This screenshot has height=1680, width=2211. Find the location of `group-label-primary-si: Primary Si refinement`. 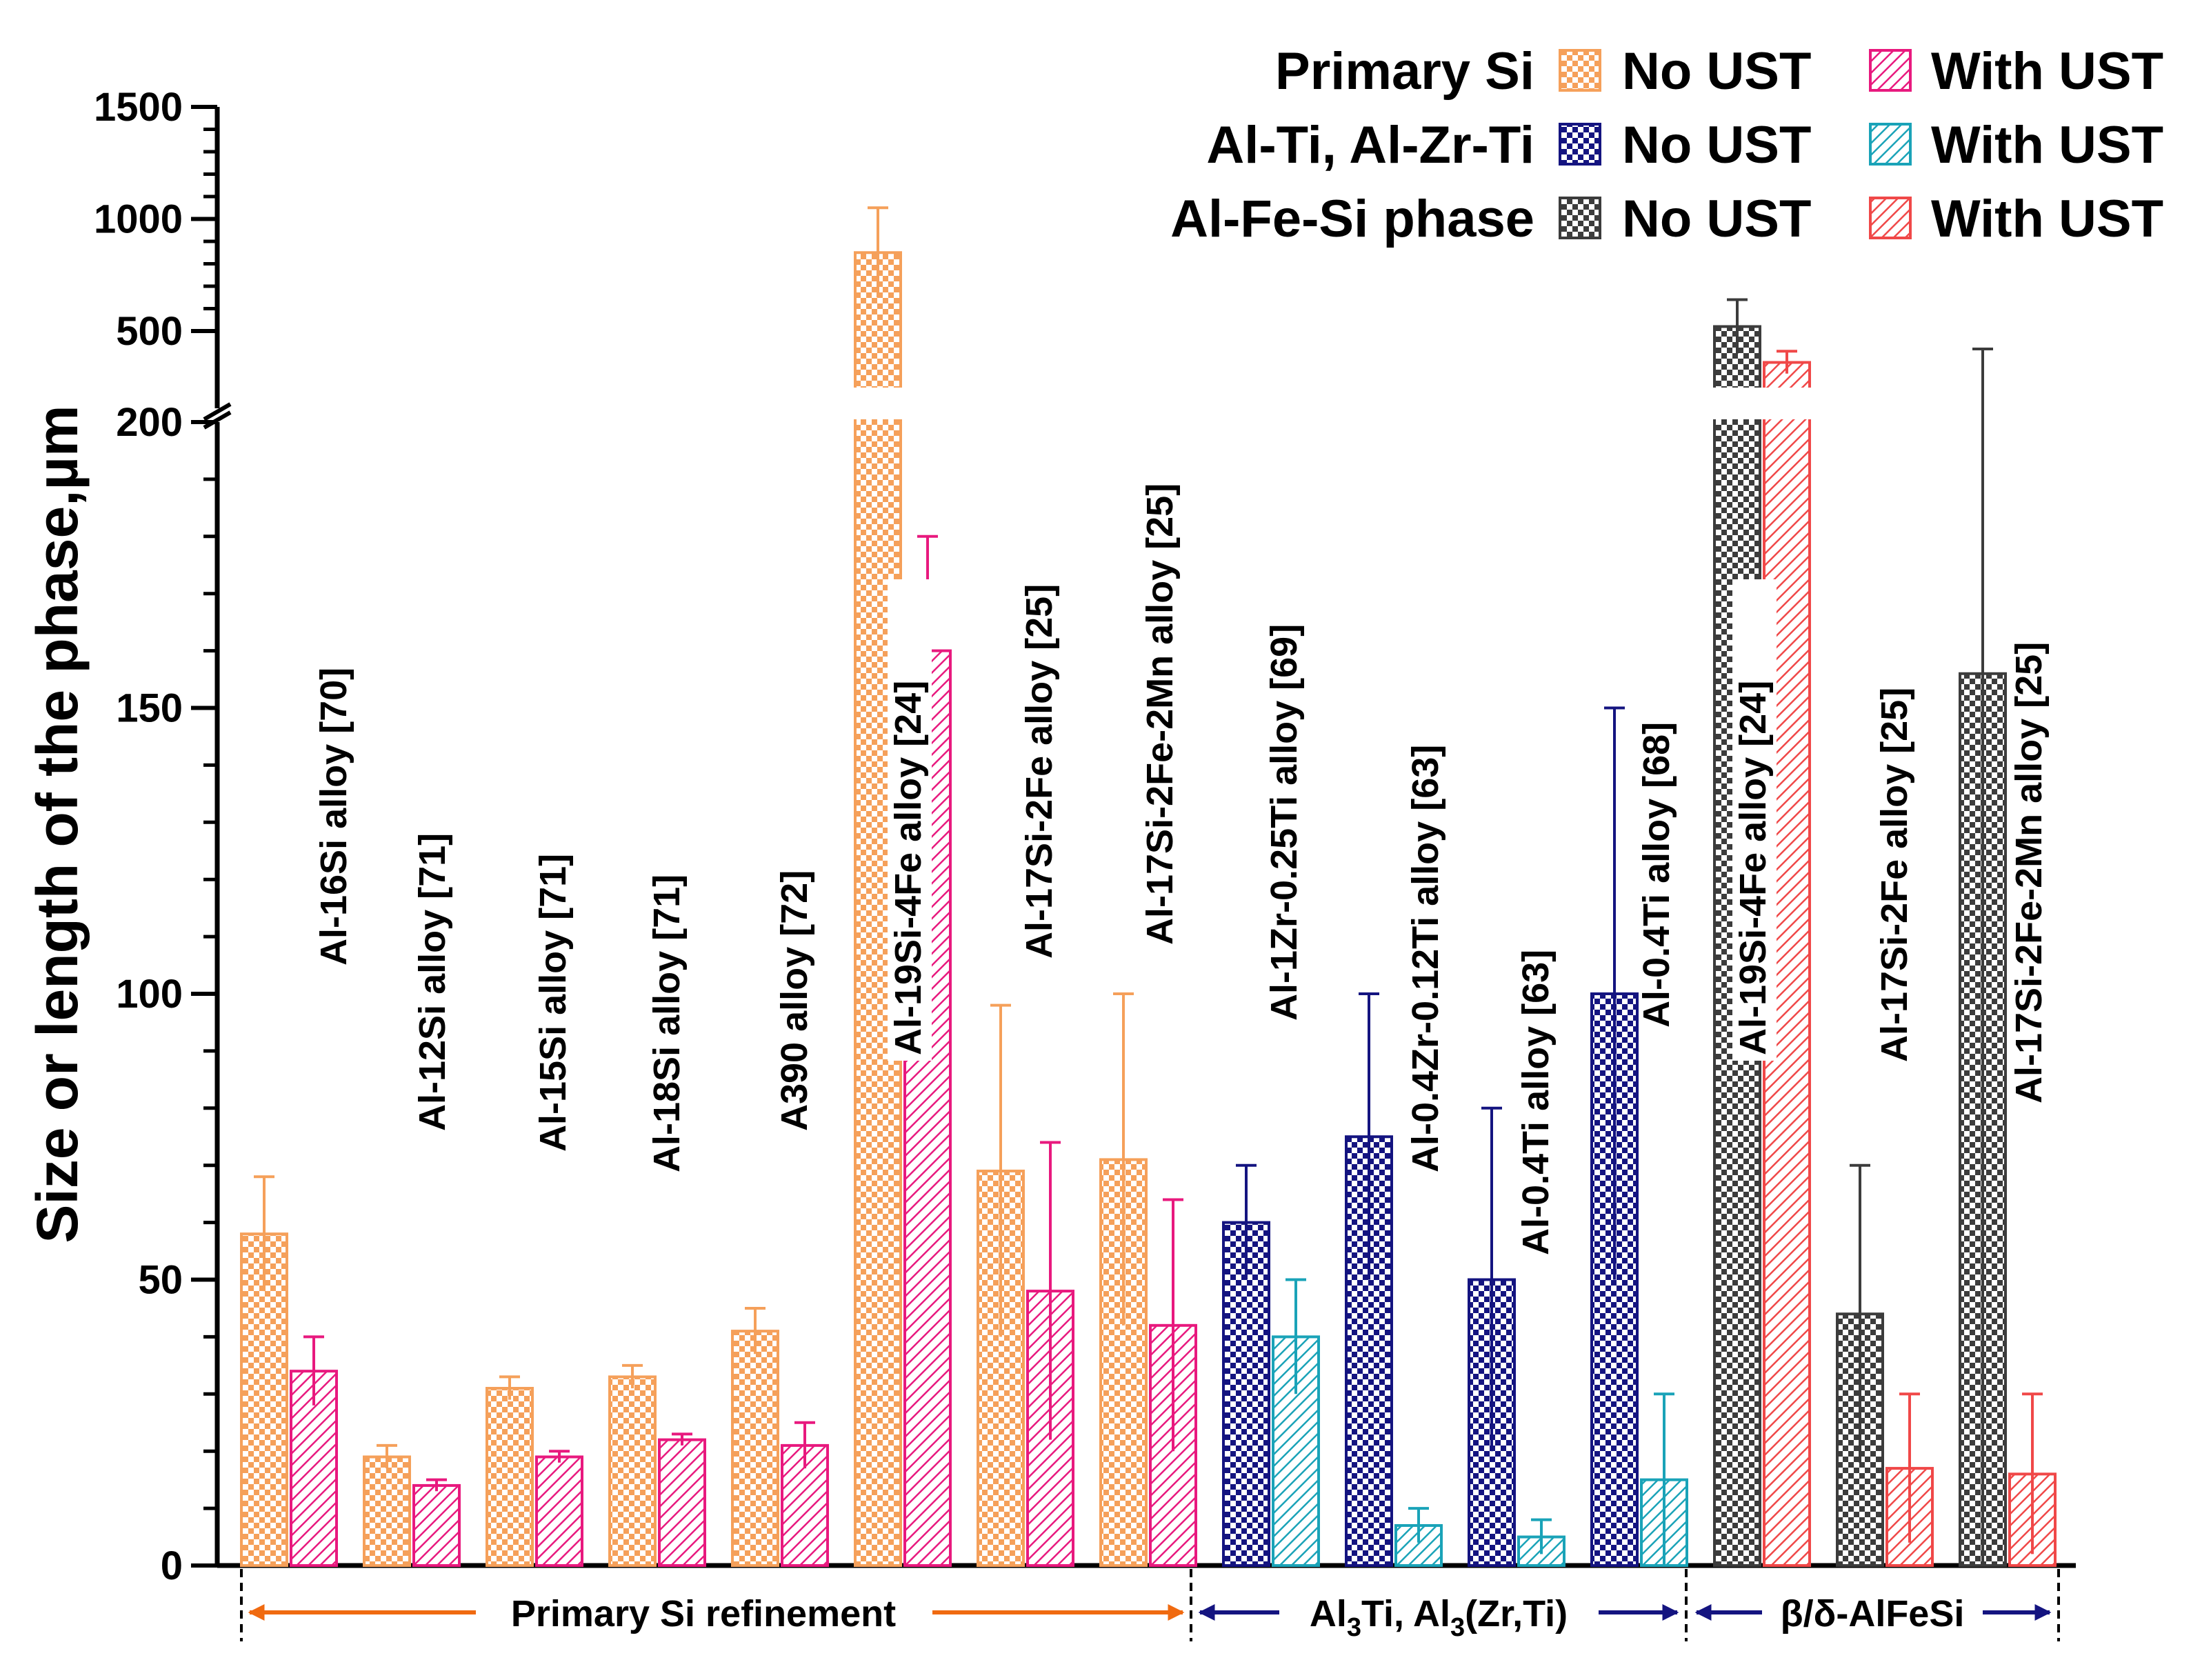

group-label-primary-si: Primary Si refinement is located at coordinates (703, 1613).